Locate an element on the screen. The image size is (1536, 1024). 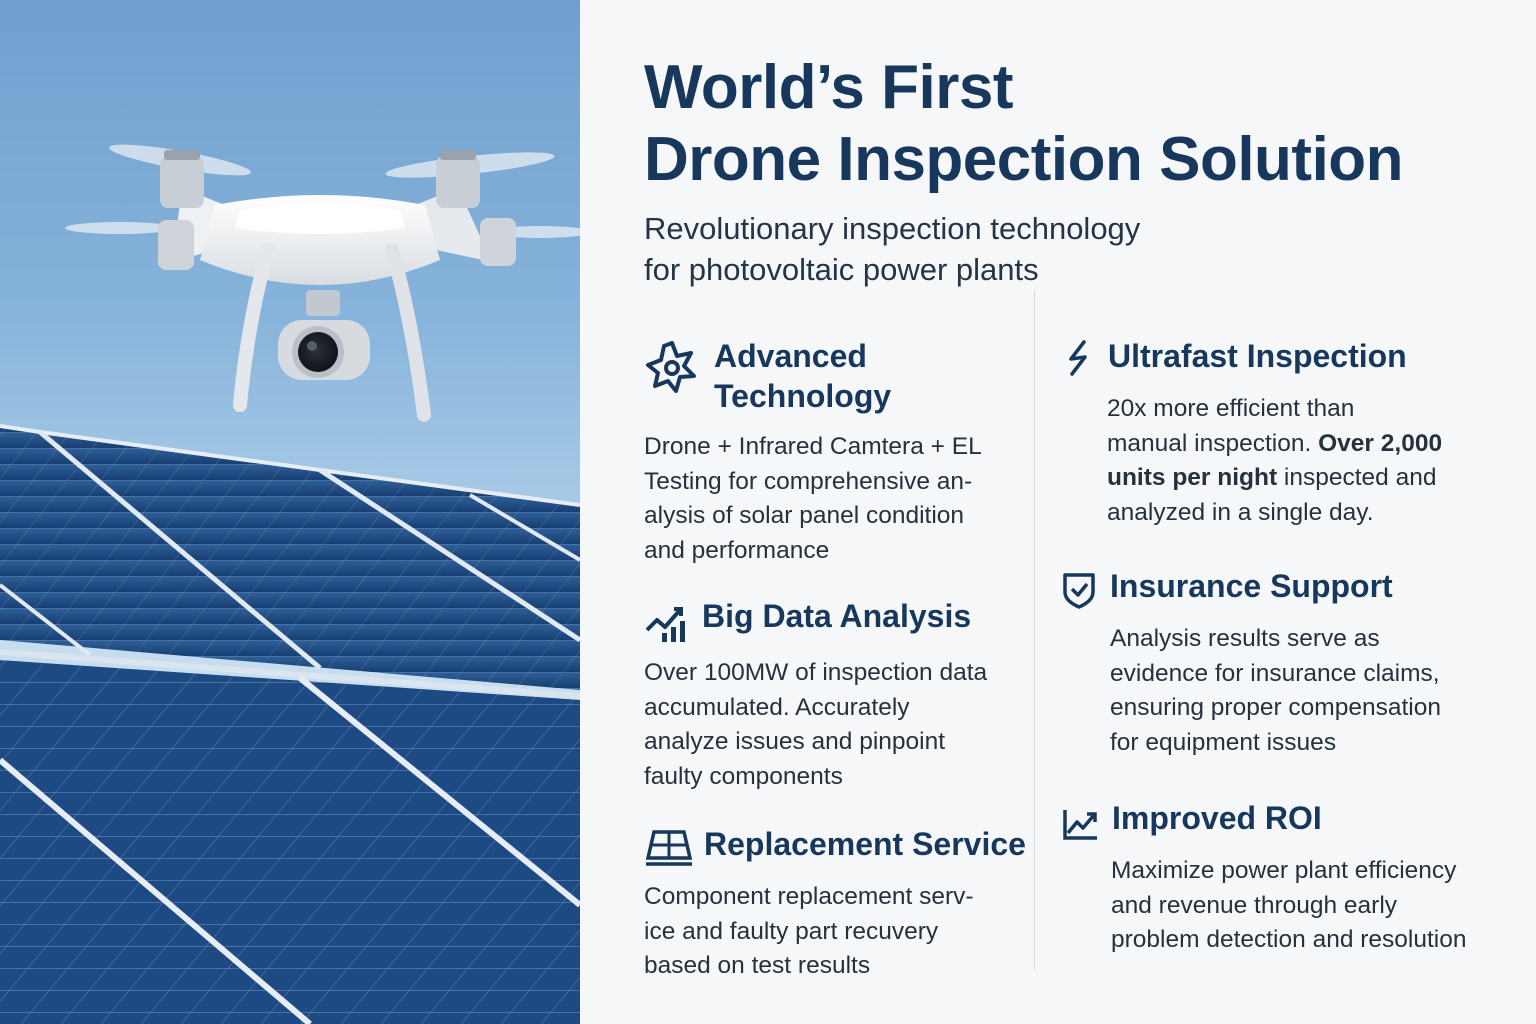
description-line: units per night inspected and is located at coordinates (1274, 478).